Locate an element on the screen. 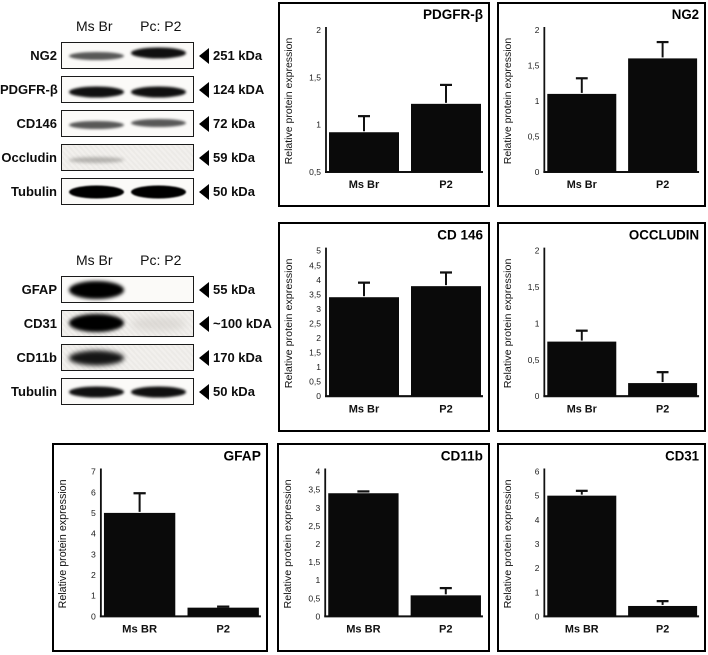 This screenshot has width=708, height=655. y-tick-label: 3,5 is located at coordinates (314, 490).